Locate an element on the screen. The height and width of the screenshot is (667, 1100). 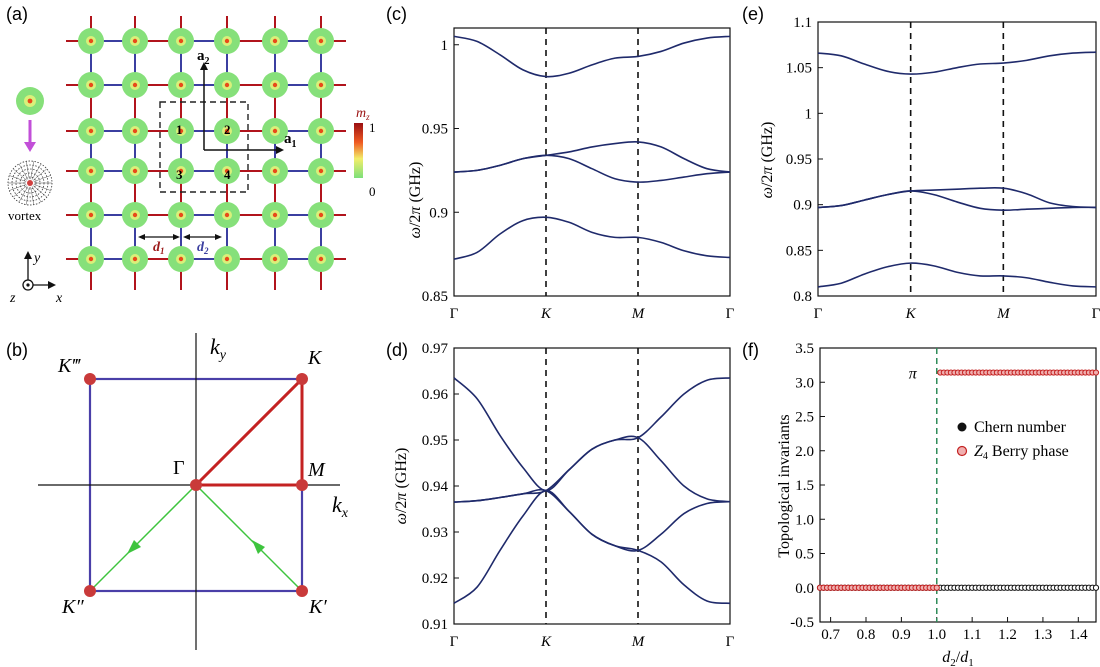
ylabel-pi: π is located at coordinates (415, 210).